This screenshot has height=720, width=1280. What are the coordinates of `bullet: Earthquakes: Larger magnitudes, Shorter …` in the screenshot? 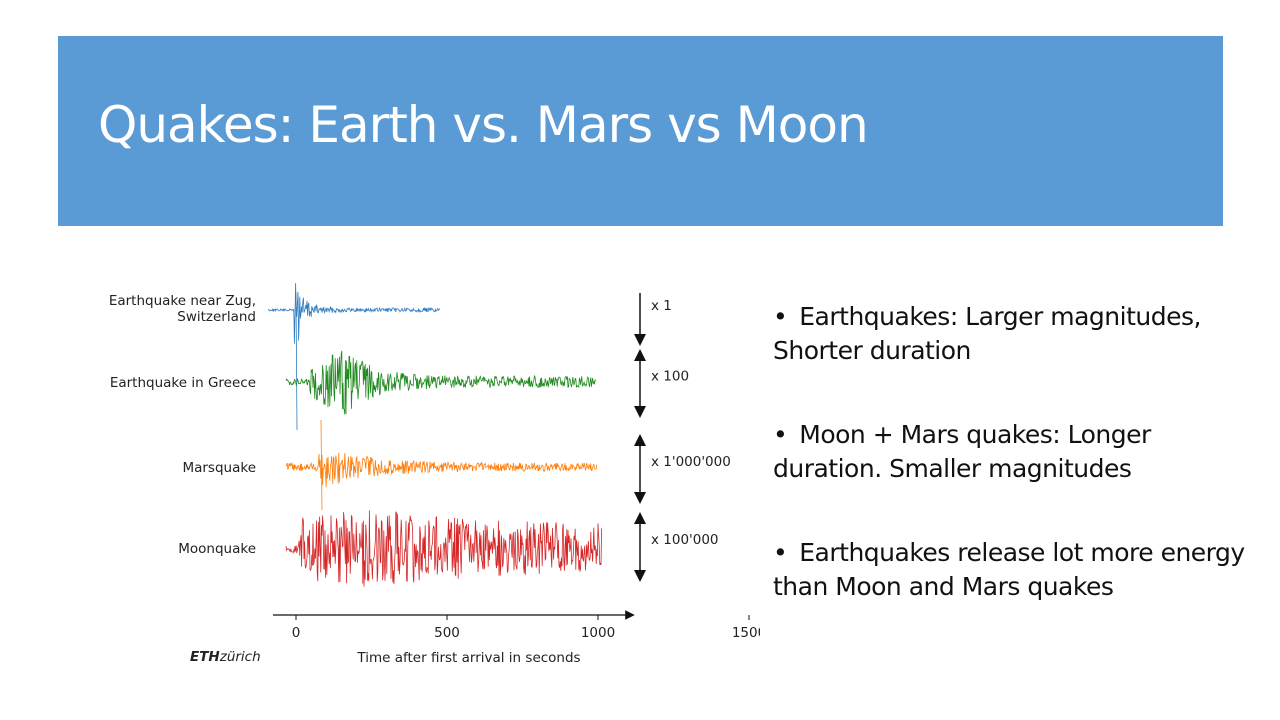 It's located at (1018, 334).